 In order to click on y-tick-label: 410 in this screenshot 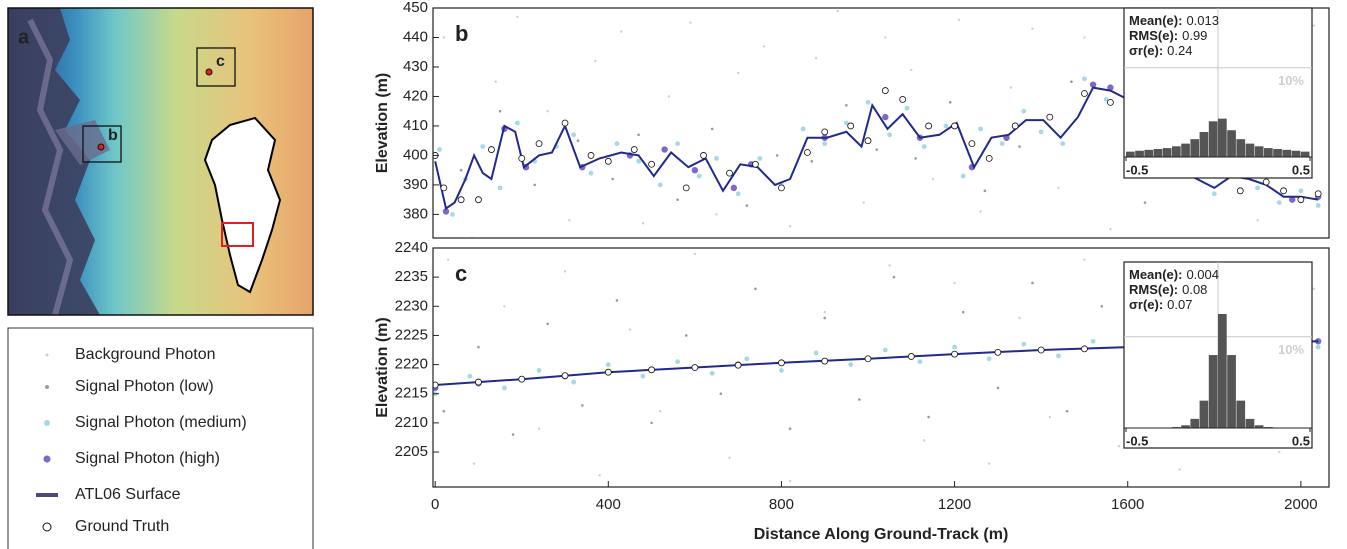, I will do `click(415, 125)`.